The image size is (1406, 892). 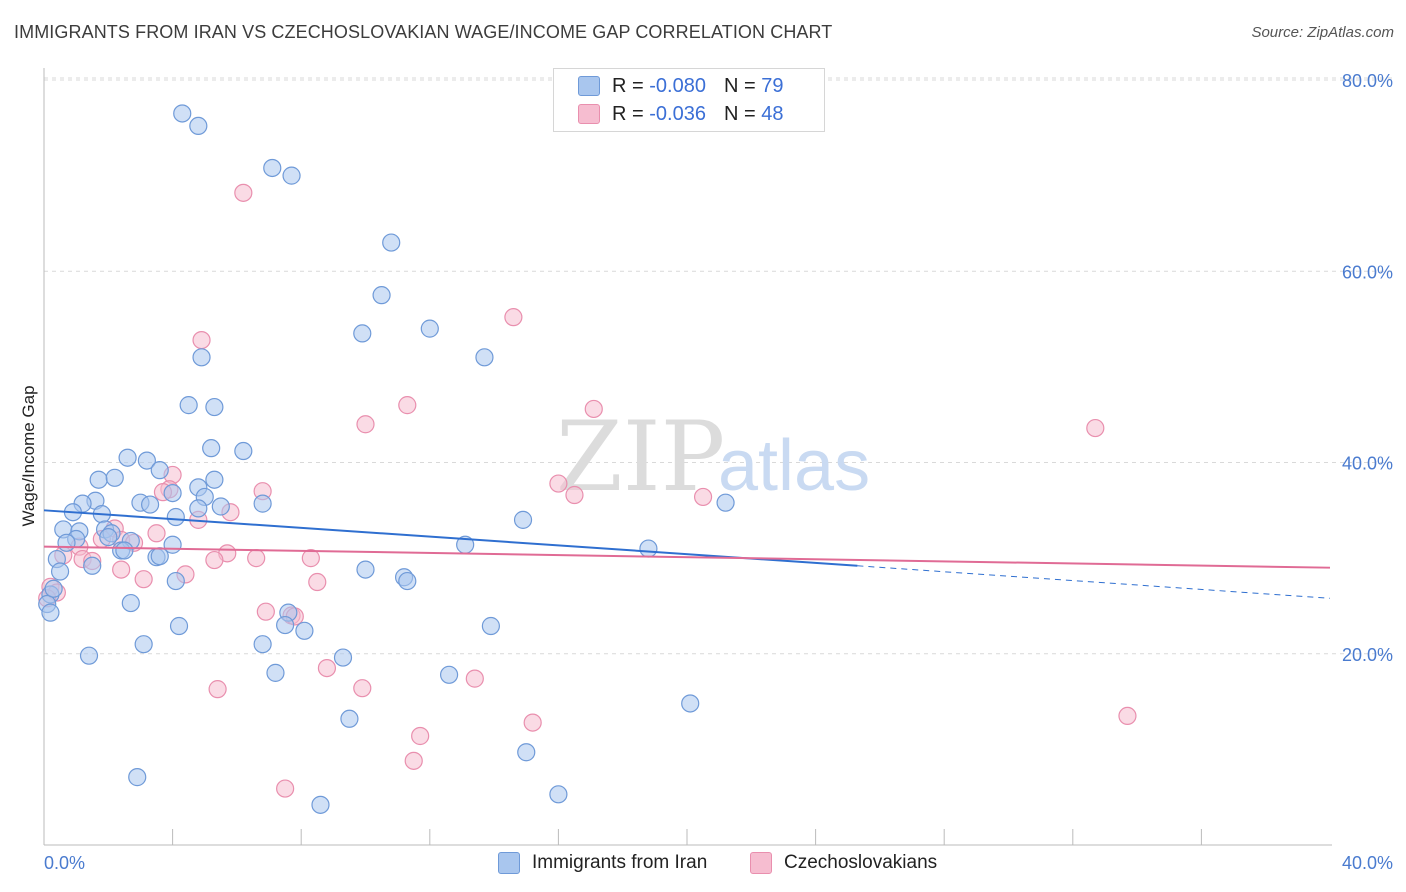 I want to click on legend-swatch-iran, so click(x=509, y=863).